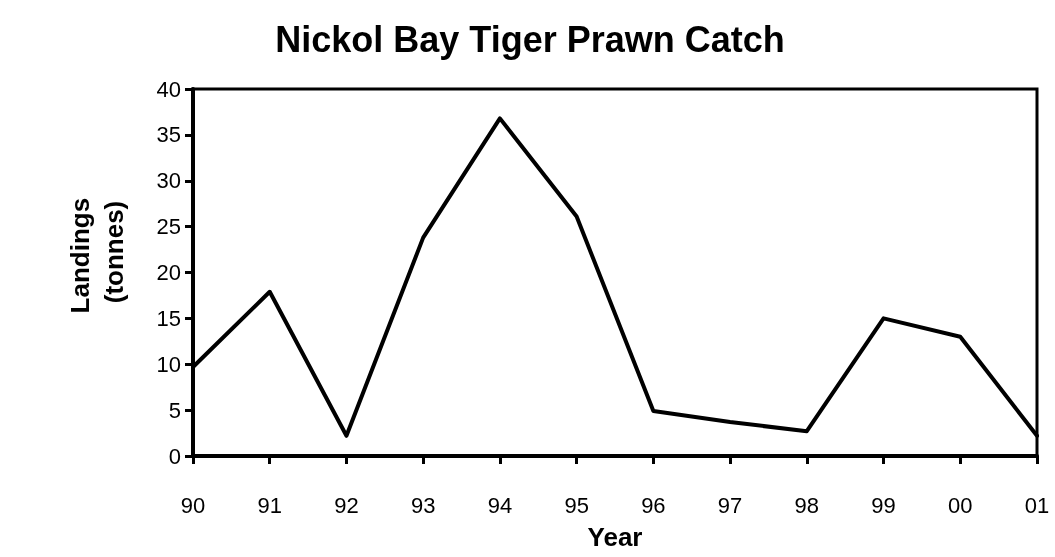 The width and height of the screenshot is (1055, 557). Describe the element at coordinates (615, 537) in the screenshot. I see `x-axis-title: Year` at that location.